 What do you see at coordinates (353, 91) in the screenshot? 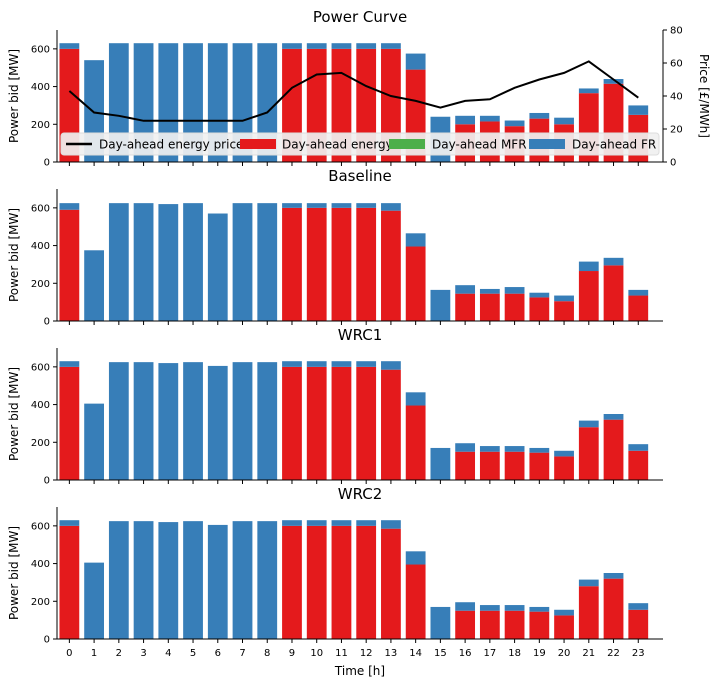
I see `price-line` at bounding box center [353, 91].